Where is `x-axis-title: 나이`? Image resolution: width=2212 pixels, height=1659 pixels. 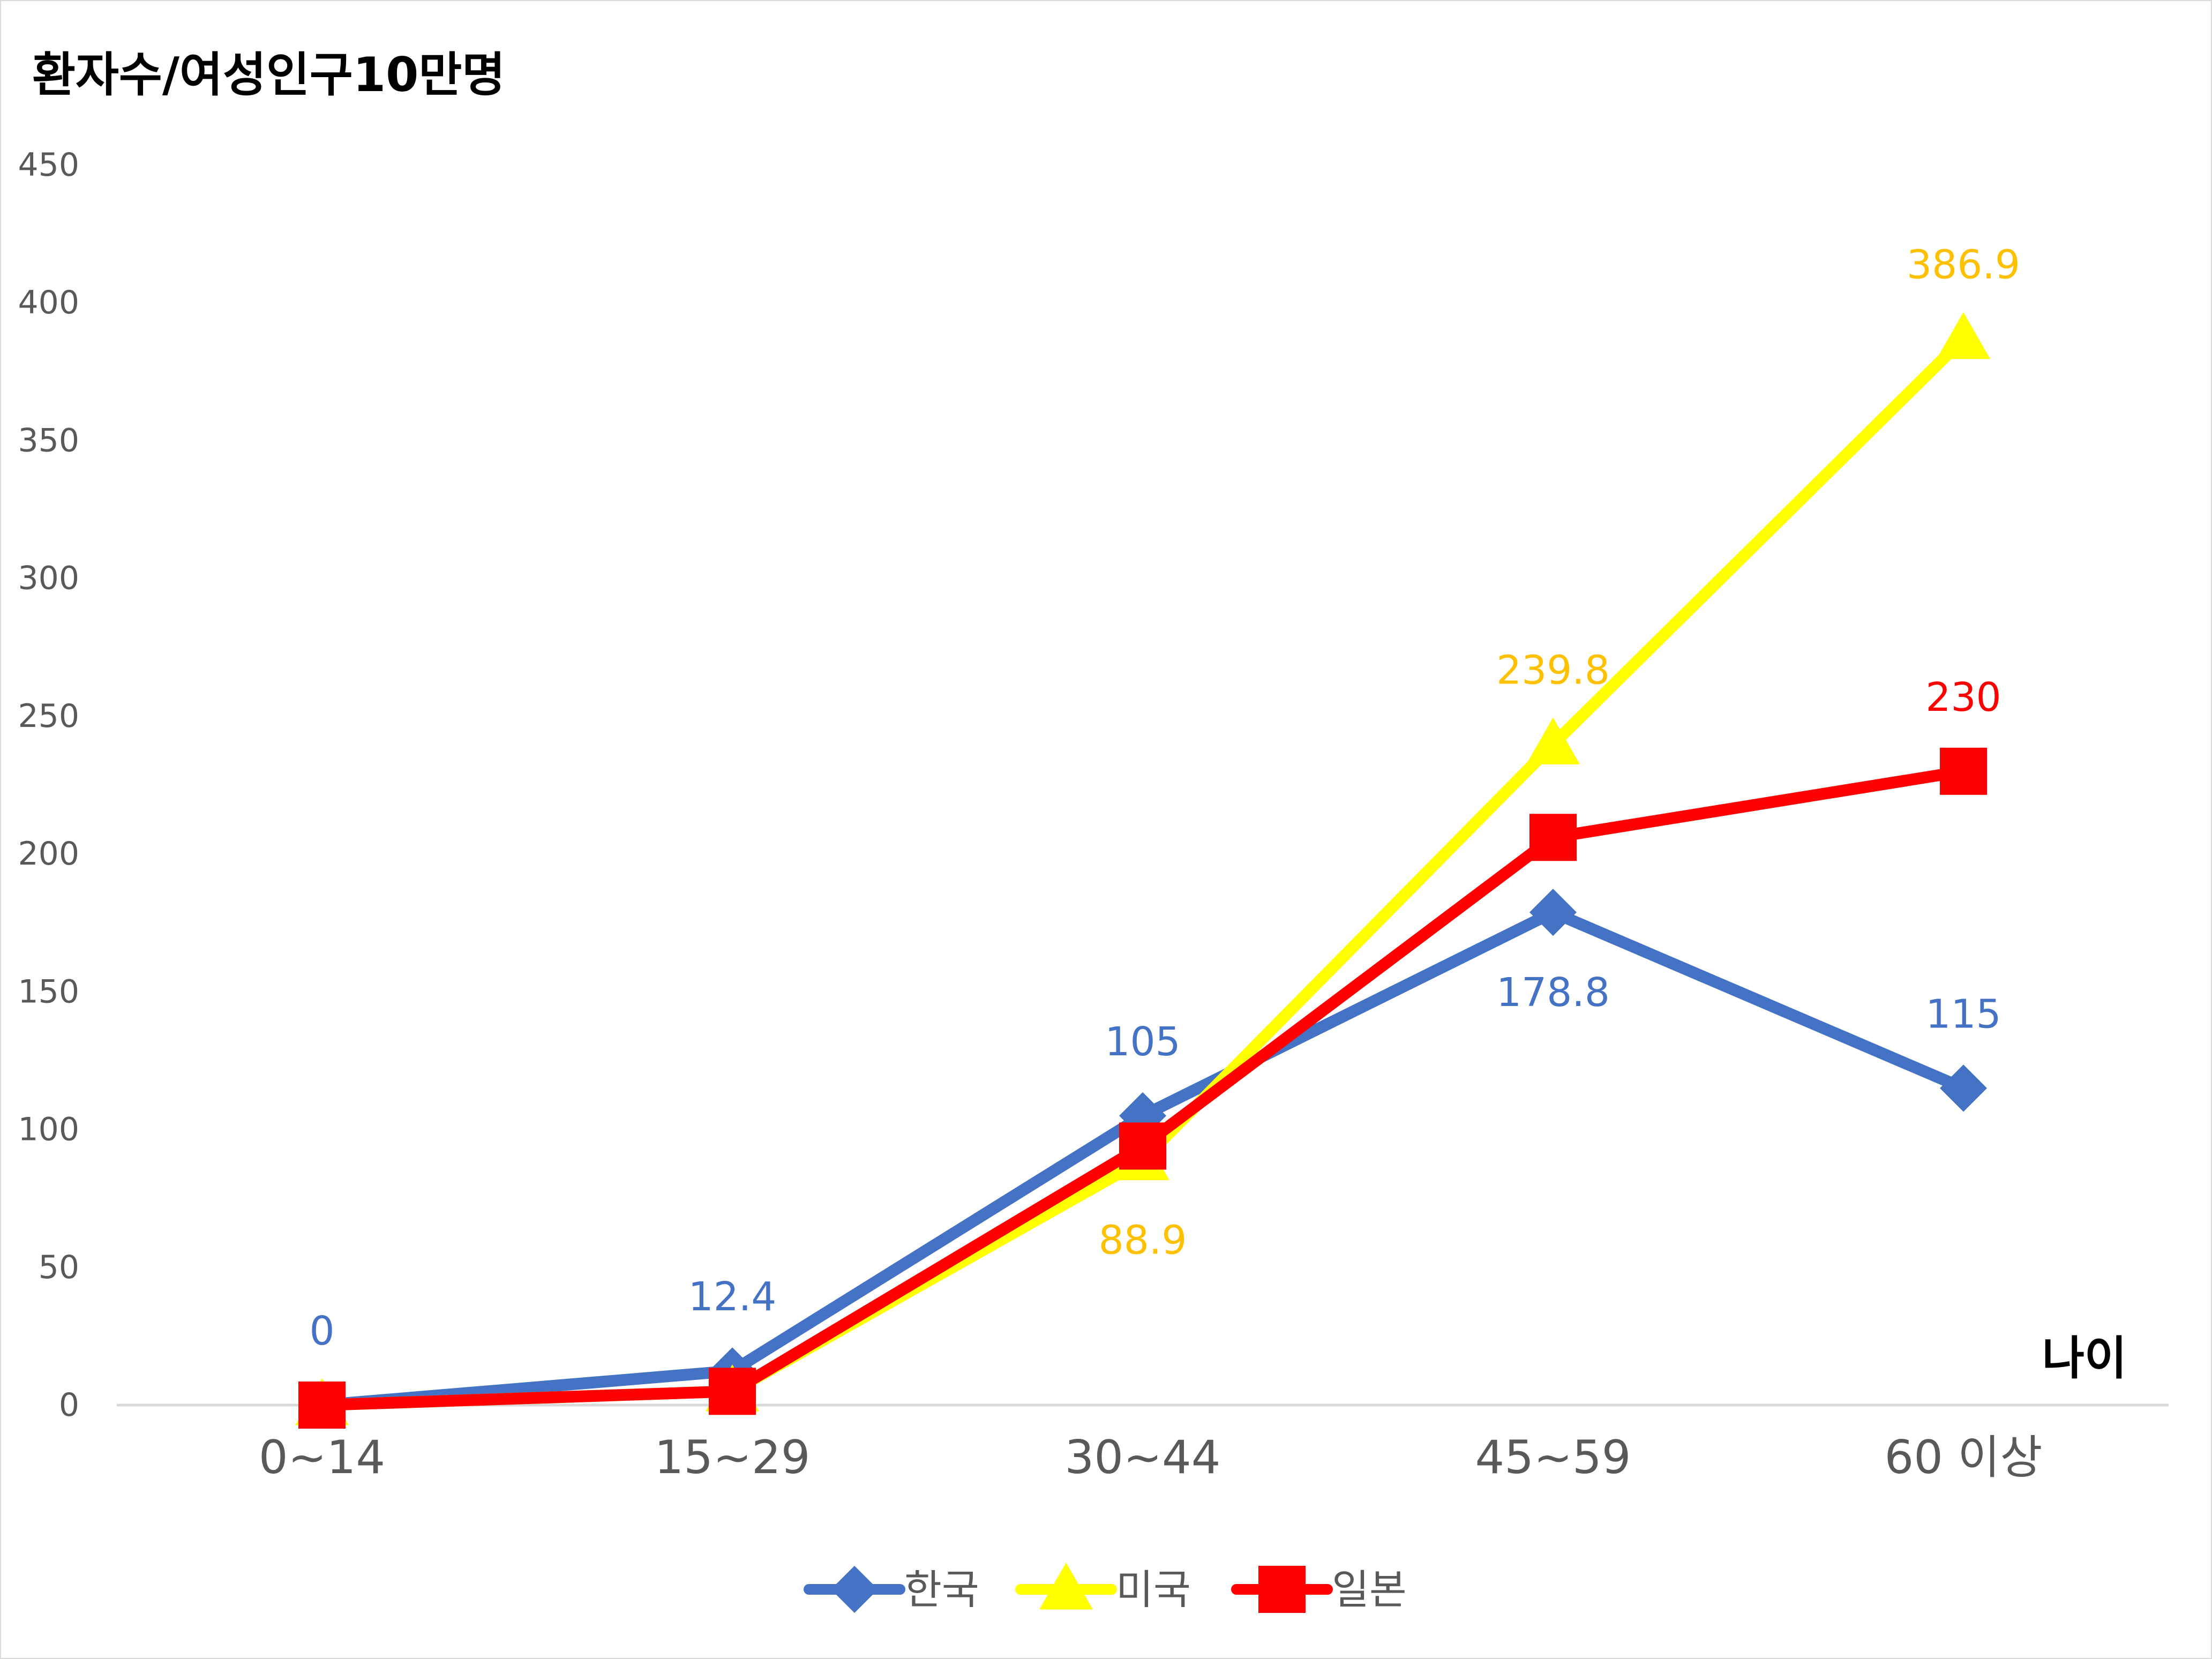
x-axis-title: 나이 is located at coordinates (2084, 1358).